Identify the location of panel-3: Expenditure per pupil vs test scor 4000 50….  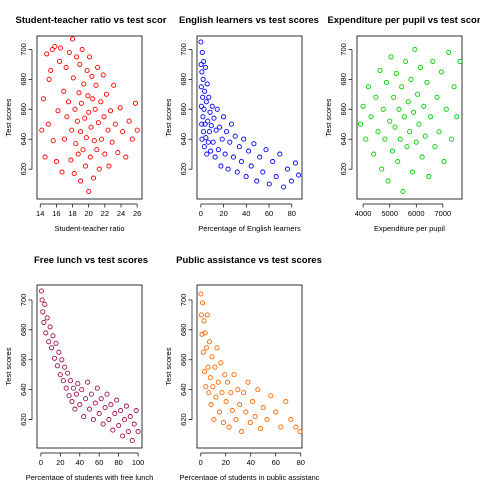
(402, 124).